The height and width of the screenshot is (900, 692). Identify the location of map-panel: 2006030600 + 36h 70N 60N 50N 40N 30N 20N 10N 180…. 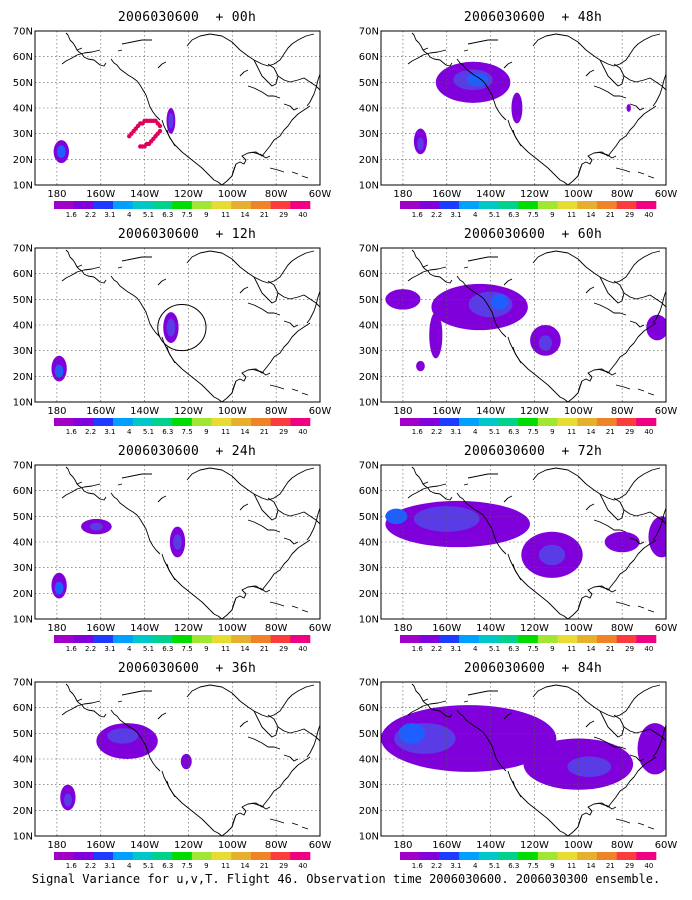
(182, 765).